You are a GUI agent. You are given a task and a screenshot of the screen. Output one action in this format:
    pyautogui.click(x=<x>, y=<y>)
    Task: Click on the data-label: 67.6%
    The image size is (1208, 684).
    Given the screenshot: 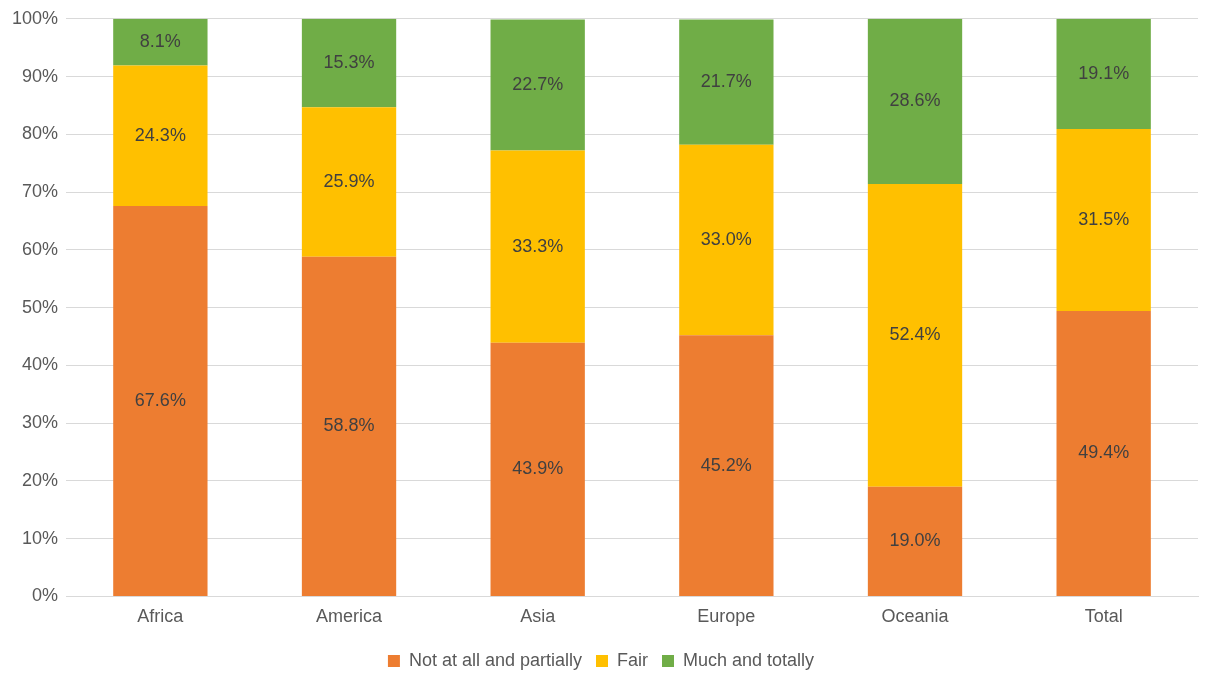 What is the action you would take?
    pyautogui.click(x=160, y=399)
    